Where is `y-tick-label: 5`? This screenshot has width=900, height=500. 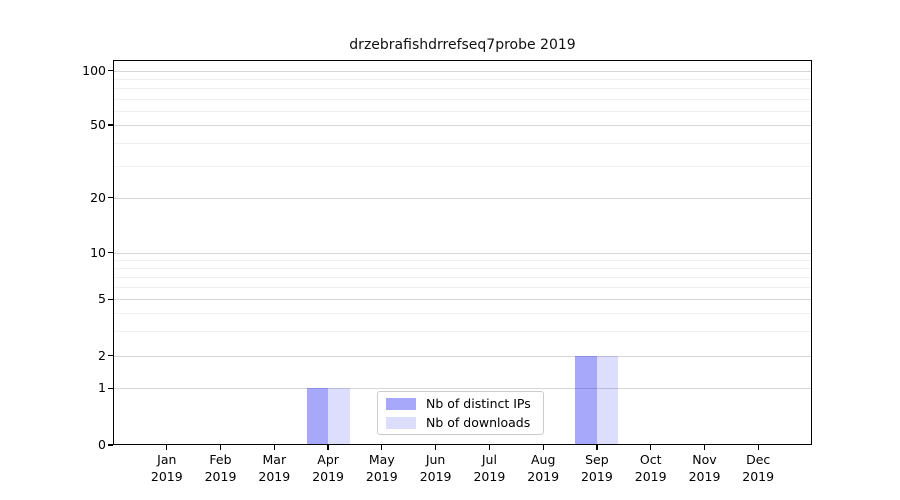 y-tick-label: 5 is located at coordinates (102, 299).